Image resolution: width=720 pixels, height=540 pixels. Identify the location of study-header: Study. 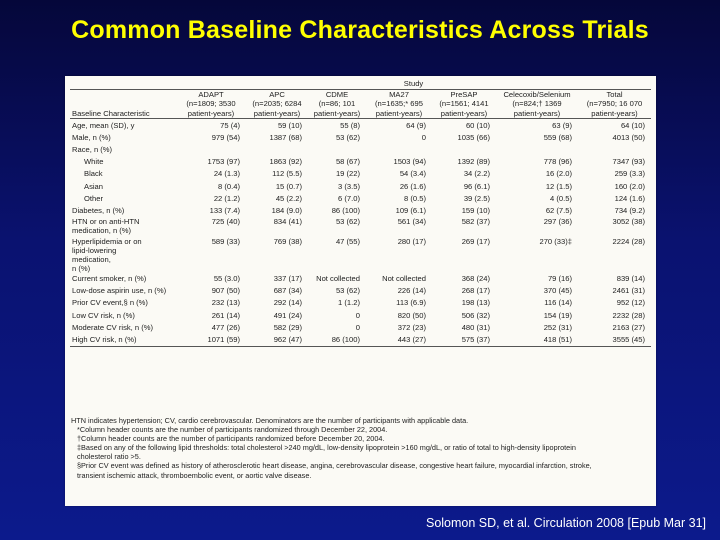
(414, 84).